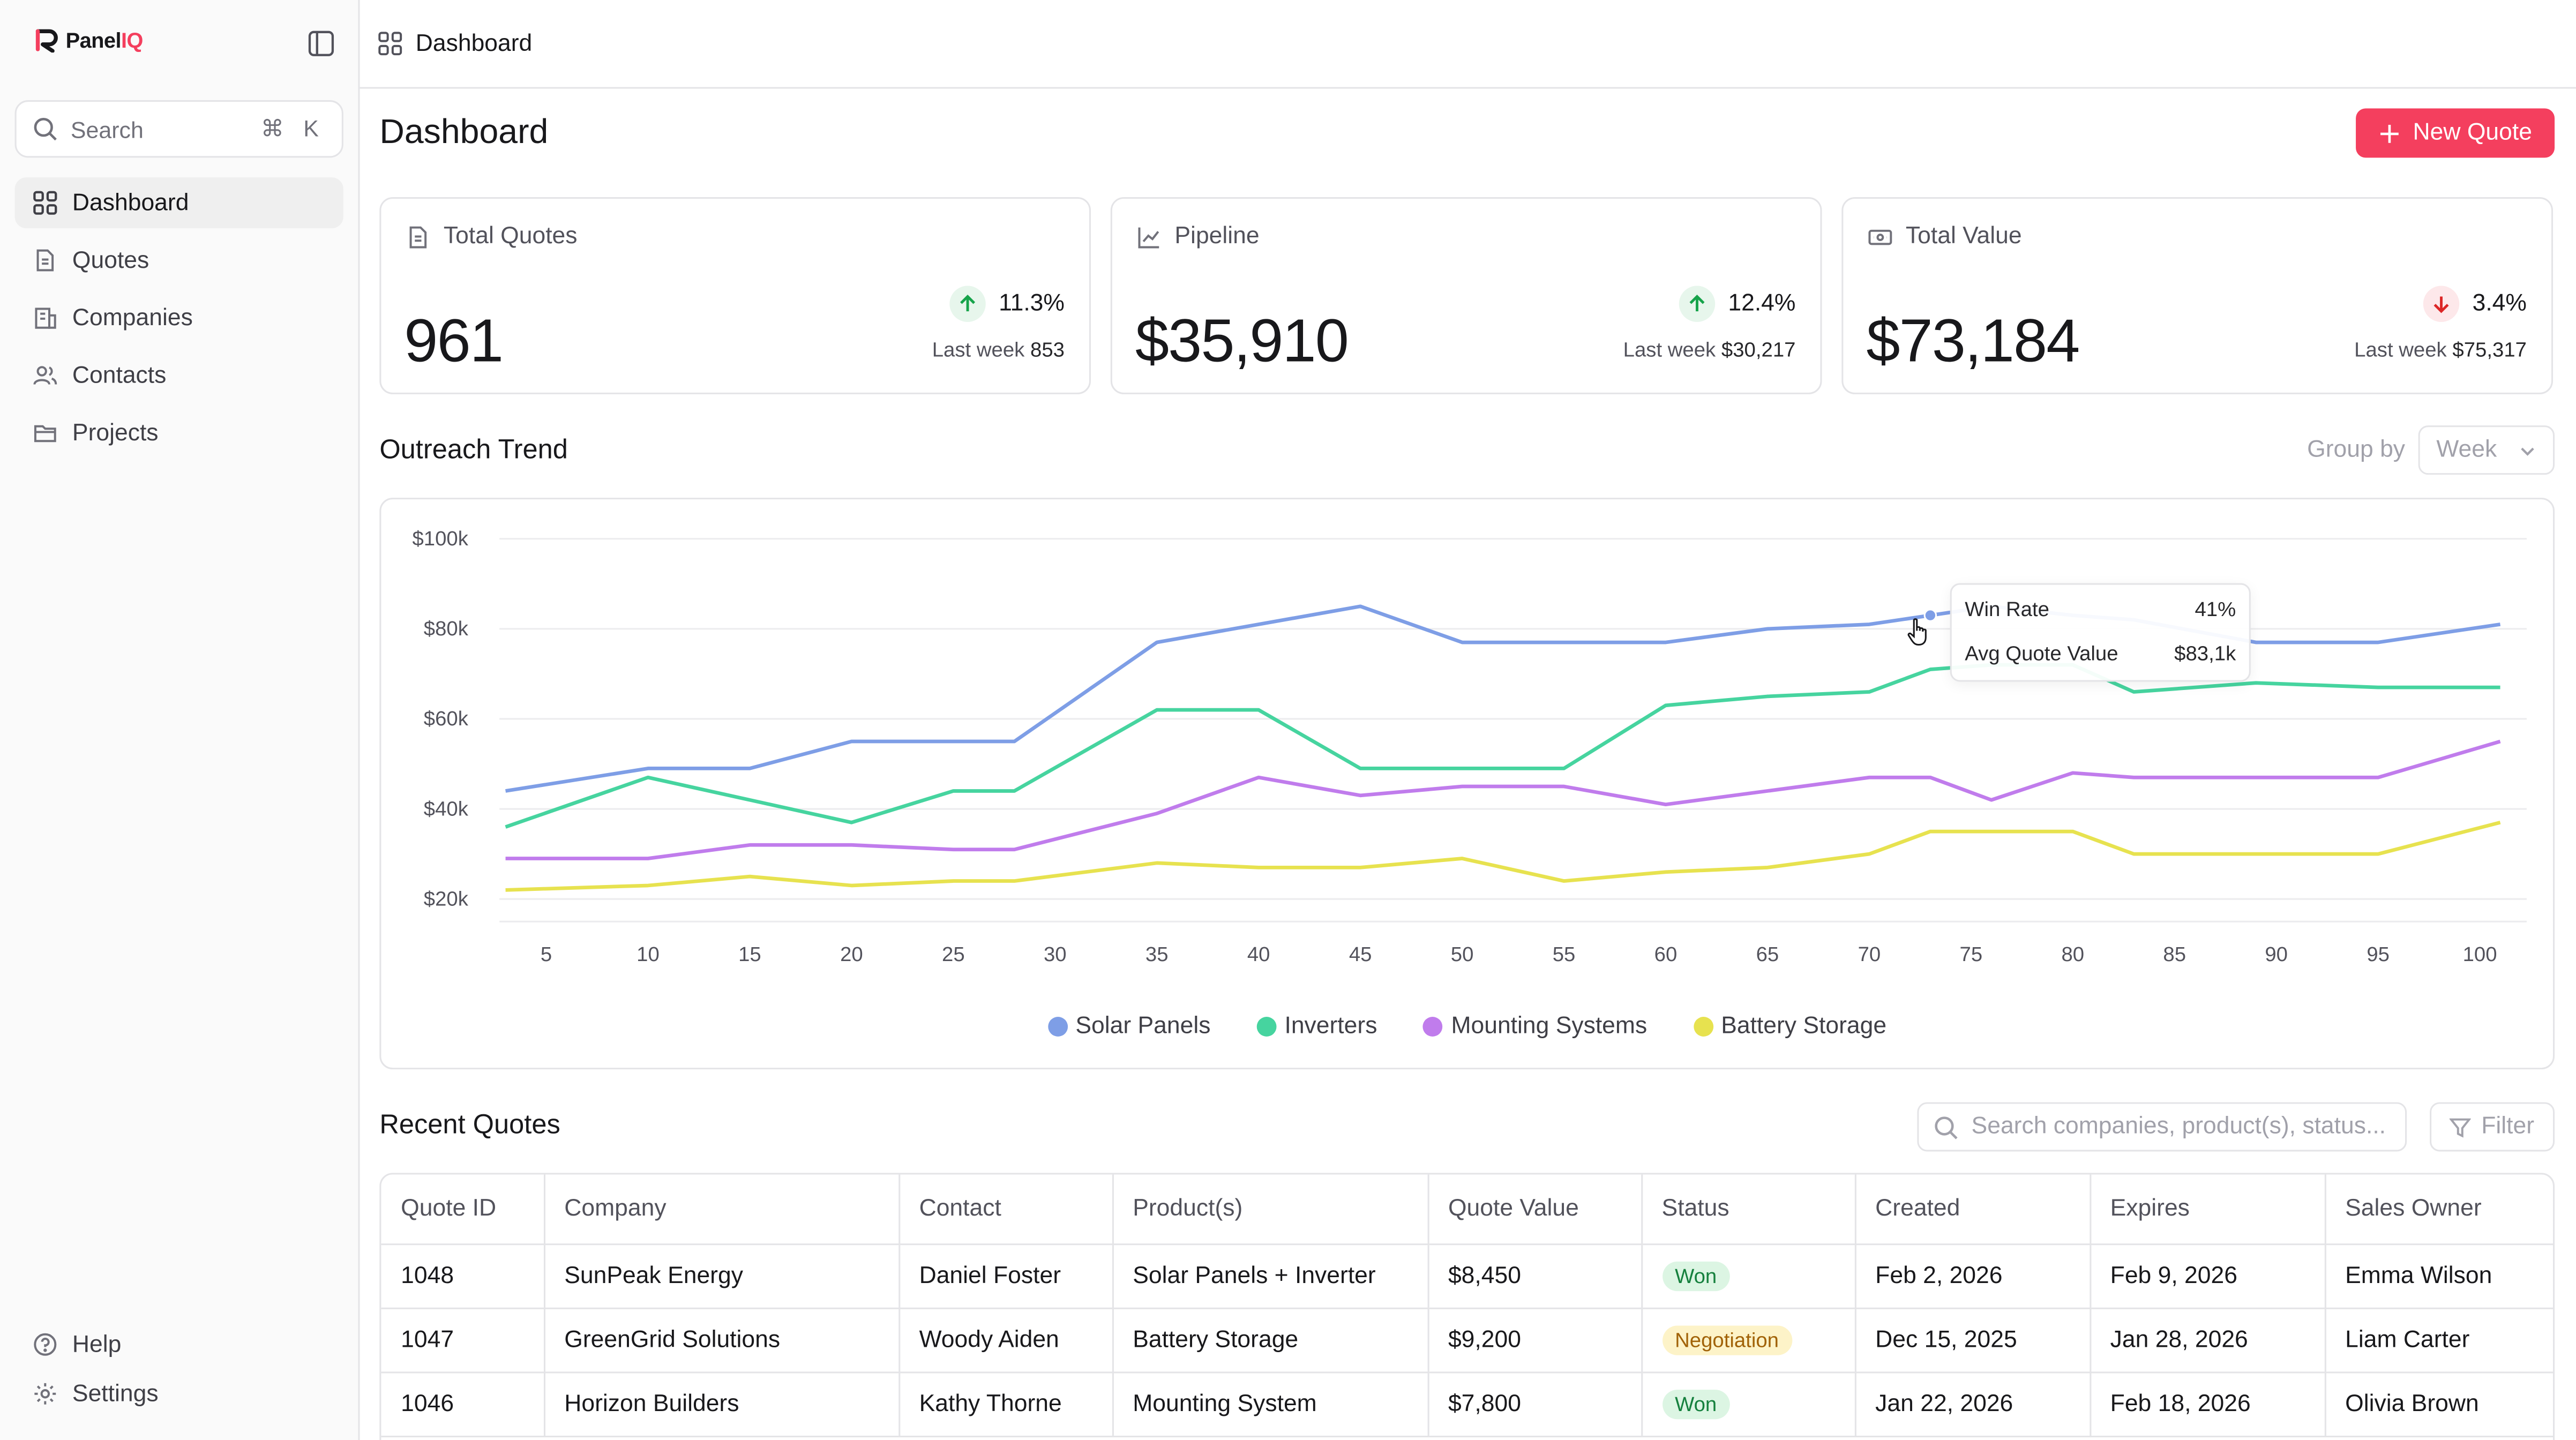 The height and width of the screenshot is (1440, 2576). What do you see at coordinates (1535, 1027) in the screenshot?
I see `legend-item-mounting-systems: Mounting Systems` at bounding box center [1535, 1027].